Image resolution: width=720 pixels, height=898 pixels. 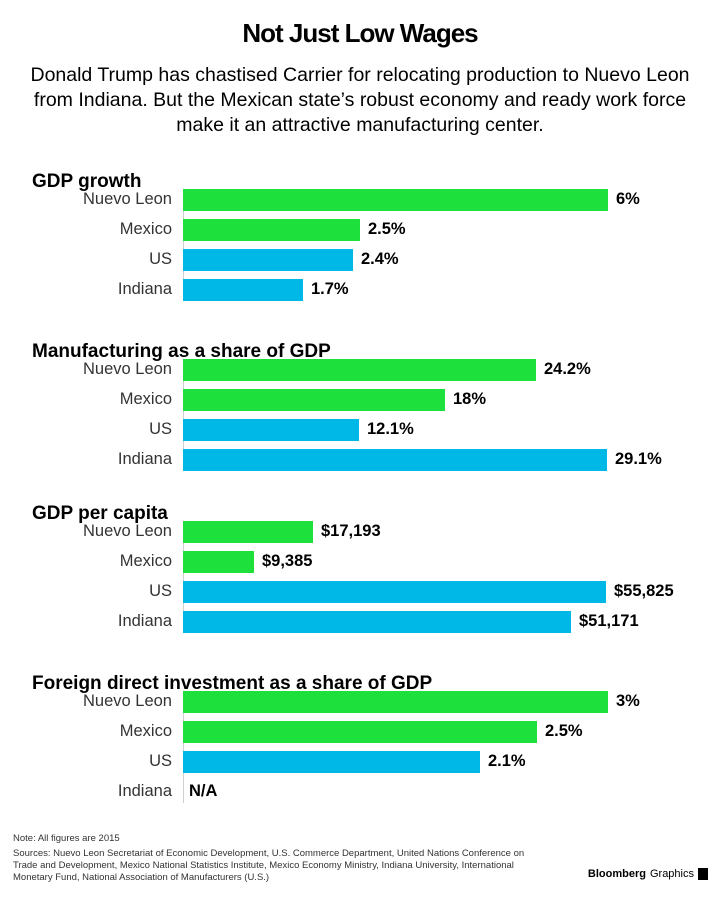 I want to click on bar-row: Mexico 18%, so click(x=360, y=400).